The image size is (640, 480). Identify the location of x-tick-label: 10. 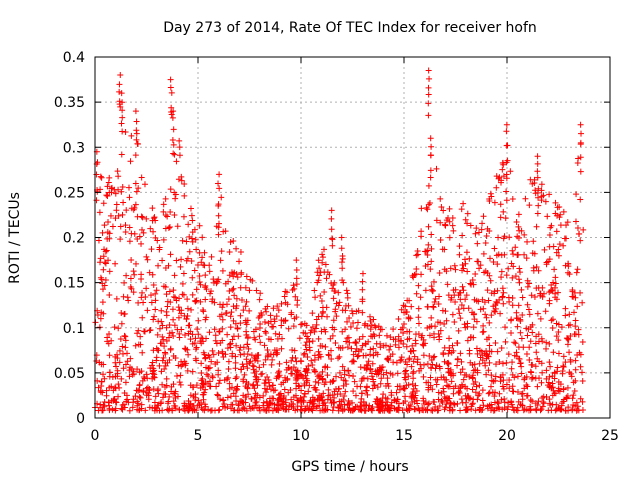
(301, 436).